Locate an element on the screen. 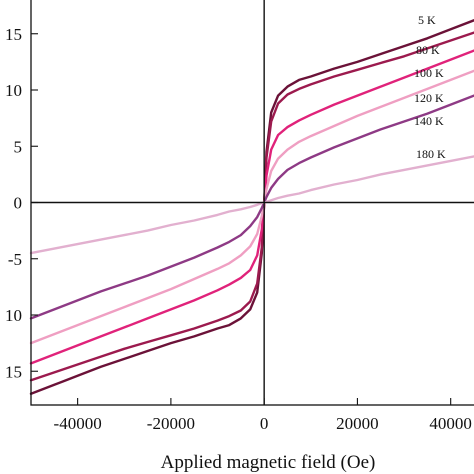 This screenshot has height=474, width=474. y-tick-label-1: 10 is located at coordinates (13, 90).